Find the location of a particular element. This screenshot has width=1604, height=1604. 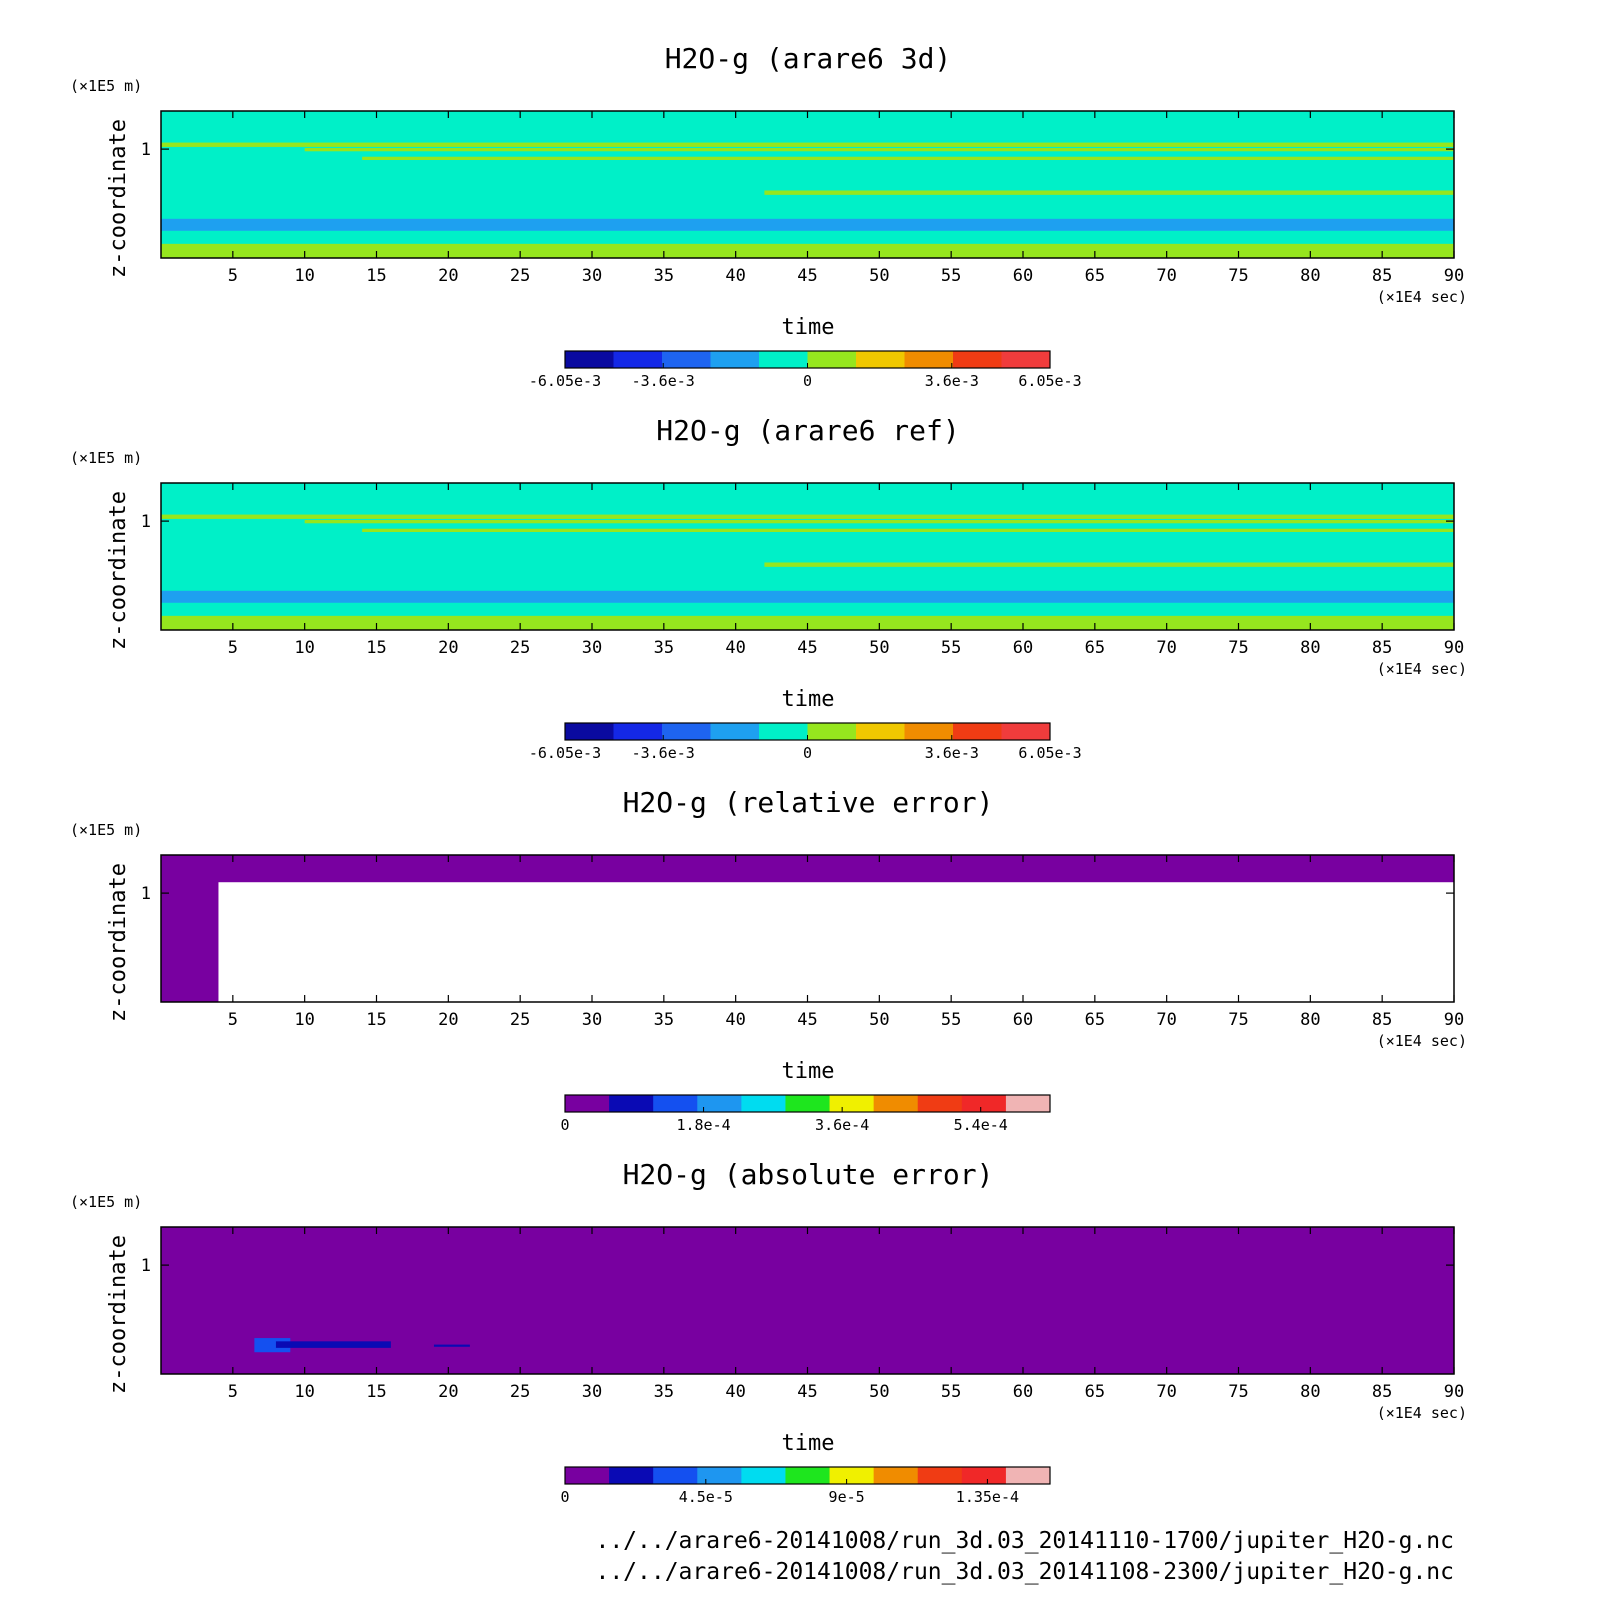

chart-title: H2O-g (relative error) is located at coordinates (808, 802).